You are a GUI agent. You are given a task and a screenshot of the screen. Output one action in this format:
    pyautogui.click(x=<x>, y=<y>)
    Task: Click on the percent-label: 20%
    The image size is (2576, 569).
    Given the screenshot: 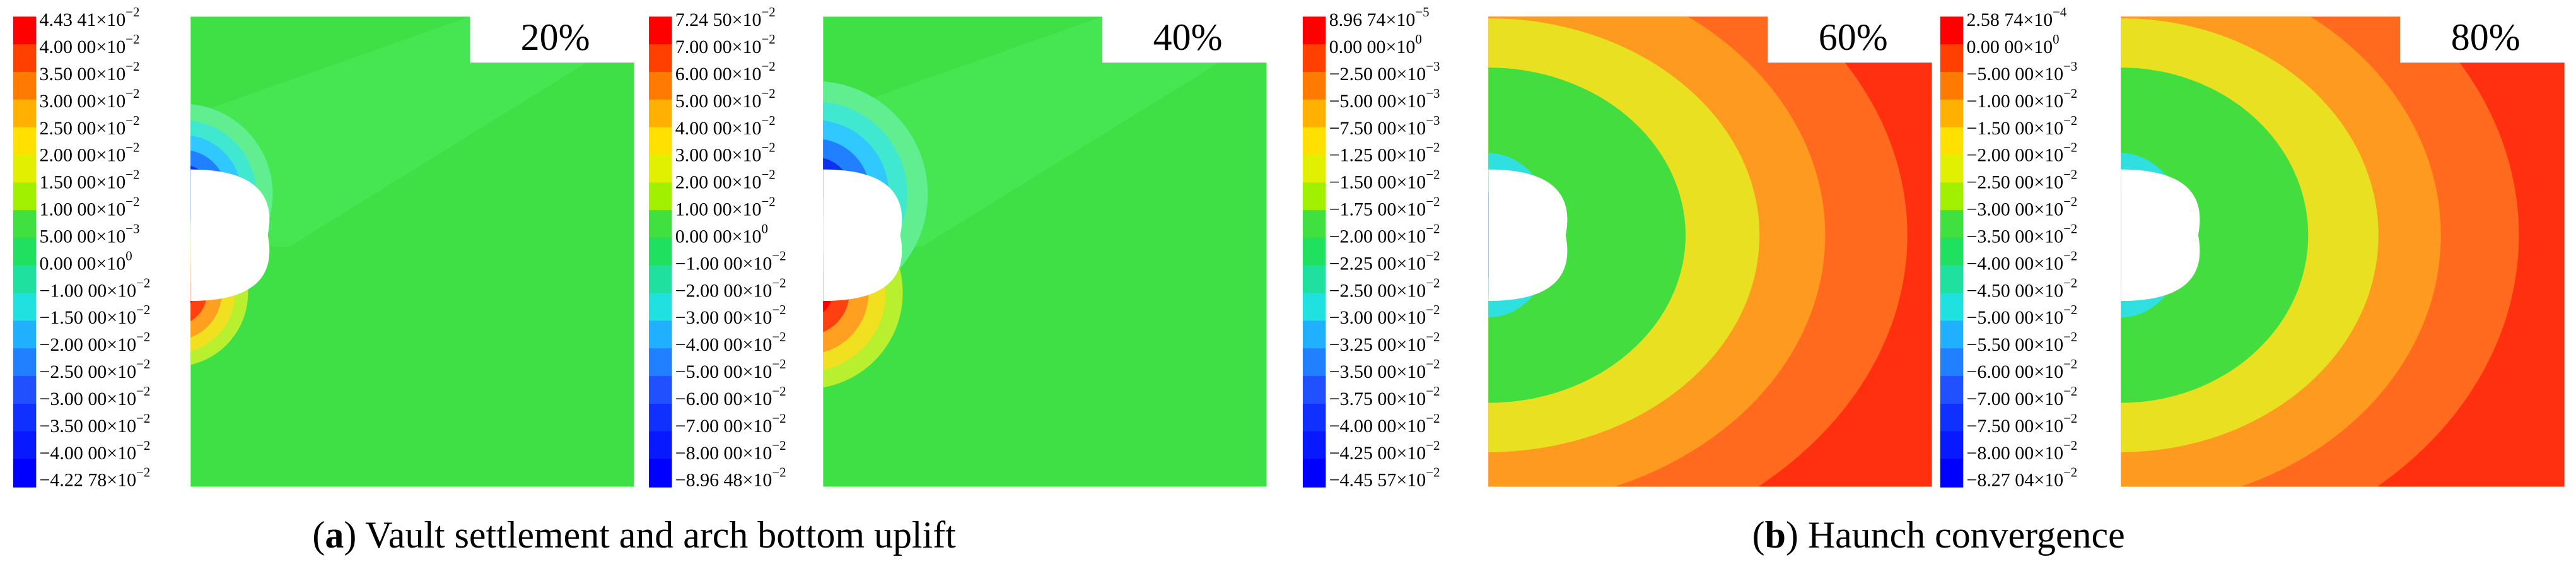 What is the action you would take?
    pyautogui.click(x=556, y=37)
    